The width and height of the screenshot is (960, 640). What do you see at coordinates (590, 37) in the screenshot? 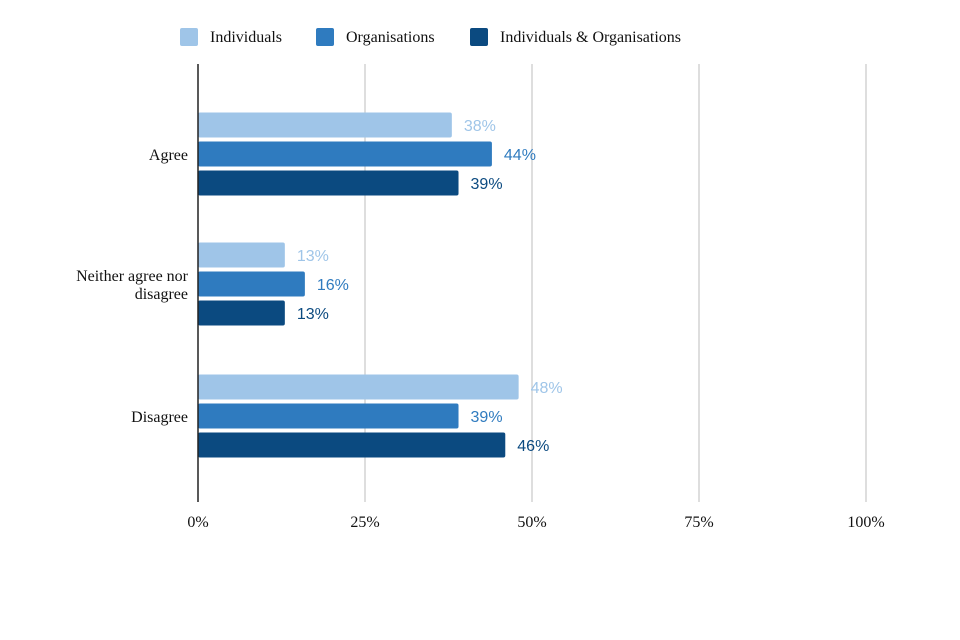
I see `legend-label: Individuals & Organisations` at bounding box center [590, 37].